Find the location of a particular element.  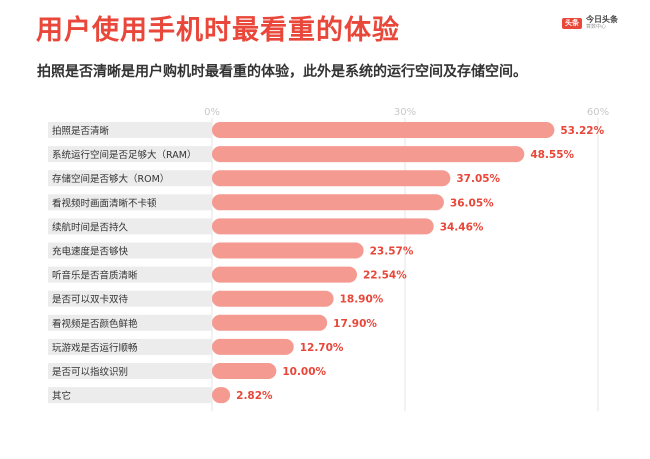

value-label: 22.54% is located at coordinates (385, 276).